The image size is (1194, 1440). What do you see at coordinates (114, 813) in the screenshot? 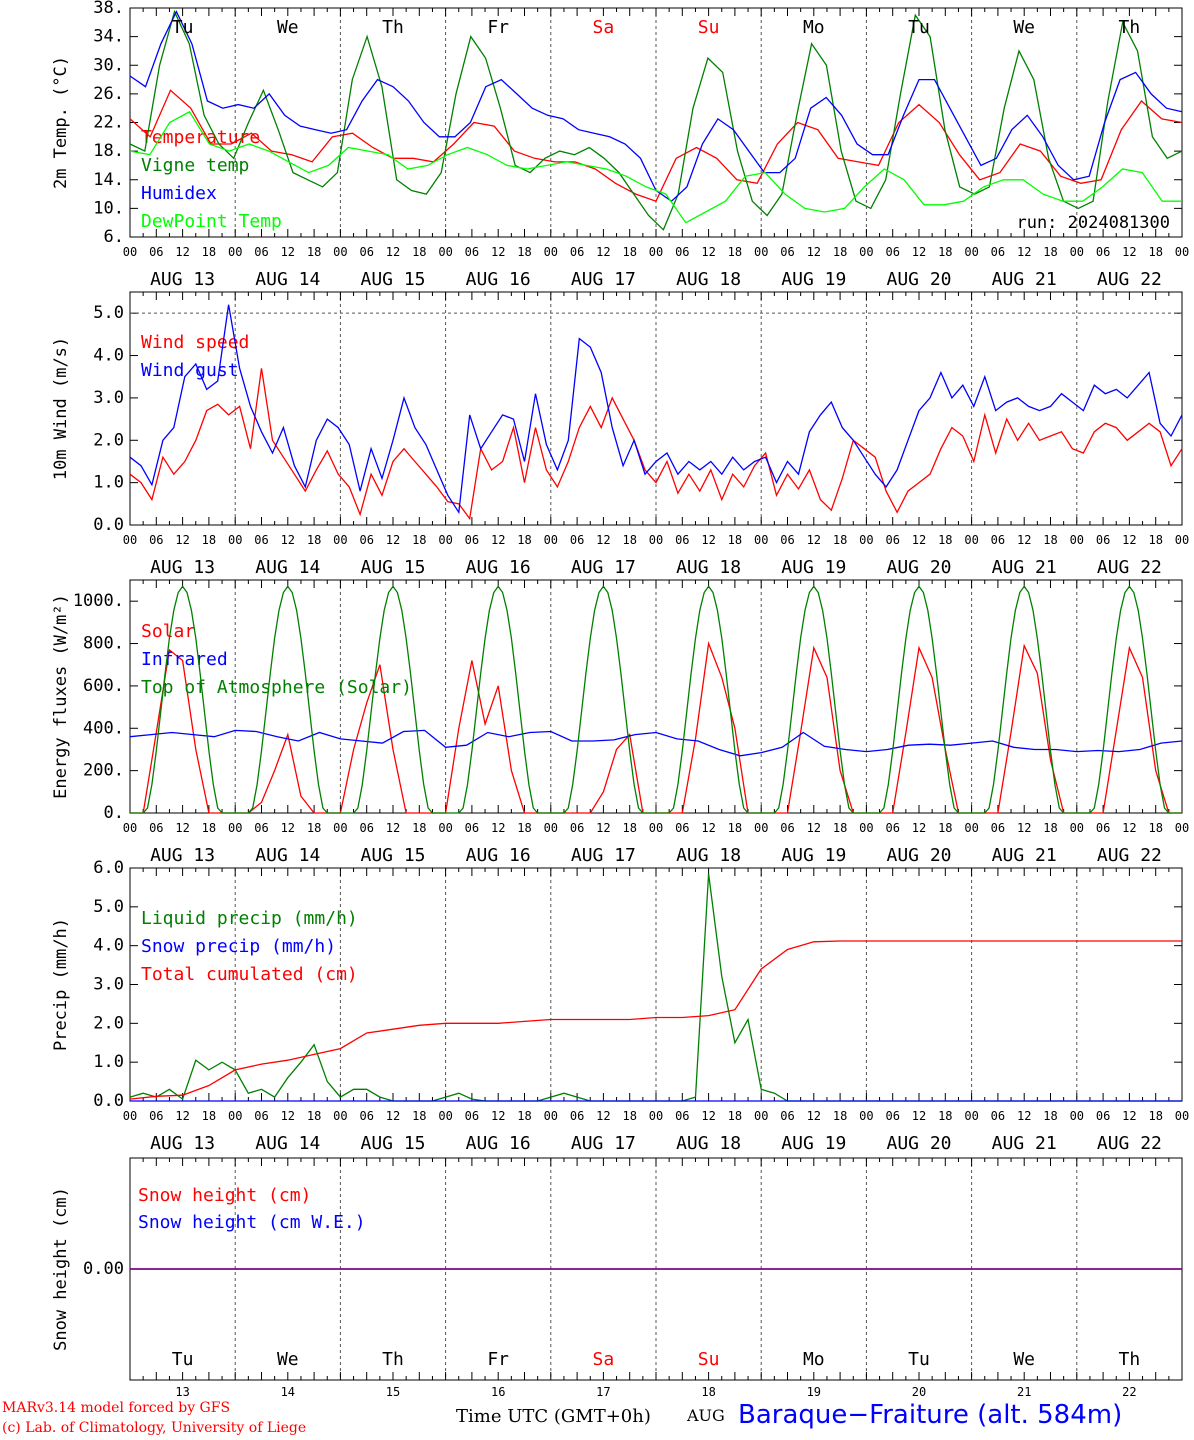
I see `y-tick-label: 0.` at bounding box center [114, 813].